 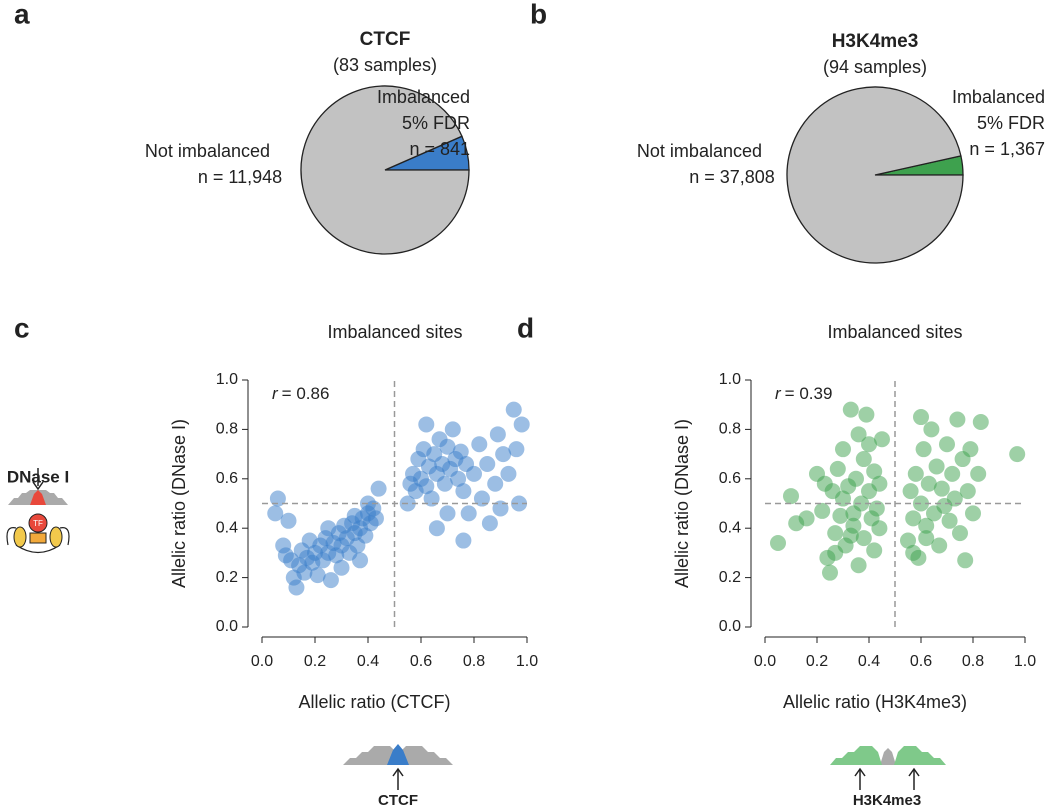 What do you see at coordinates (875, 67) in the screenshot?
I see `pie-subtitle: (94 samples)` at bounding box center [875, 67].